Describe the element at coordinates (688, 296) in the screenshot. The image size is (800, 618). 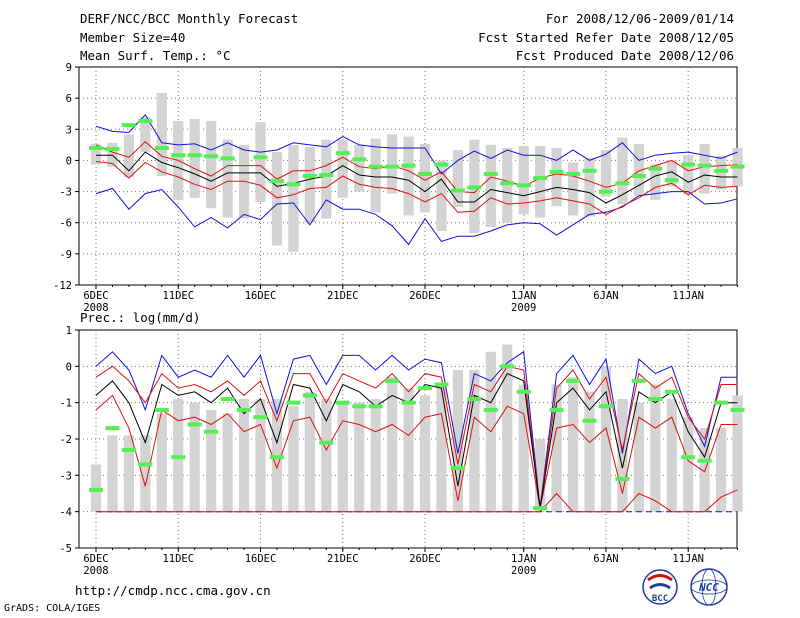
I see `temp-xtick-label: 11JAN` at that location.